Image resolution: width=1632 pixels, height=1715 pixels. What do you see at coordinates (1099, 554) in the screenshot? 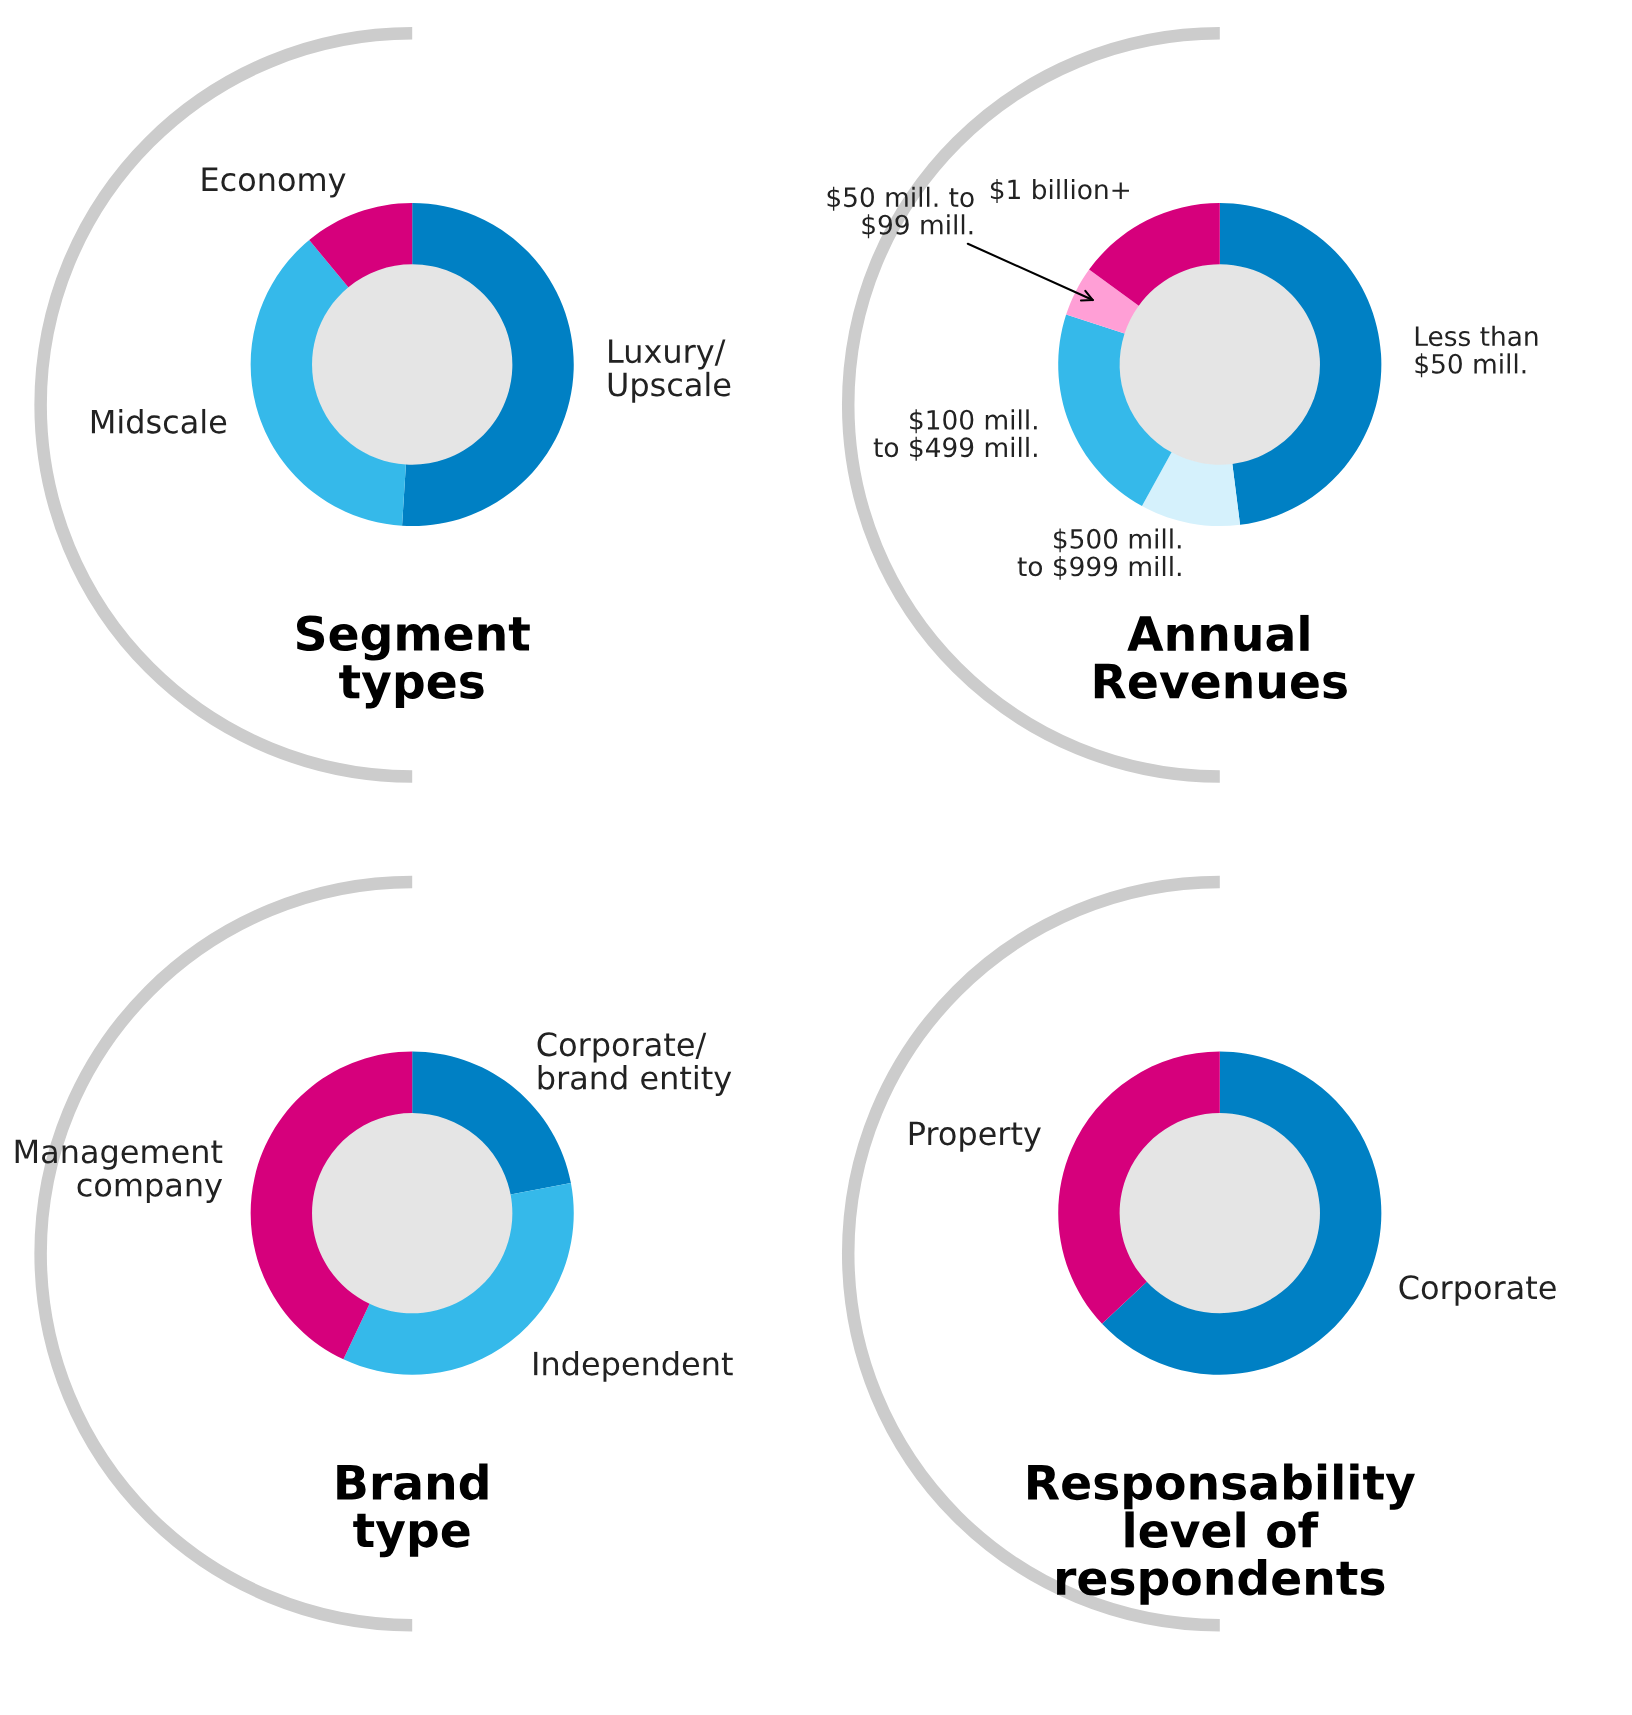
I see `slice-label: $500 mill. to $999 mill.` at bounding box center [1099, 554].